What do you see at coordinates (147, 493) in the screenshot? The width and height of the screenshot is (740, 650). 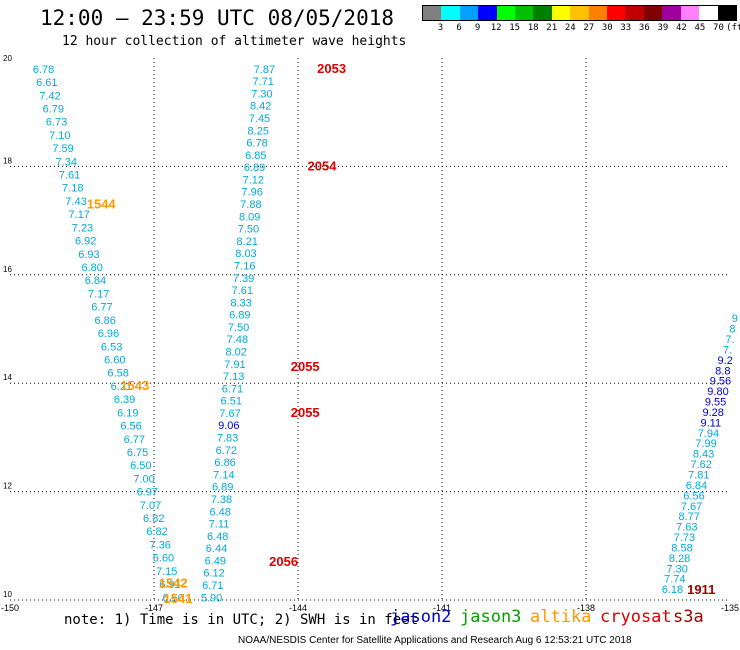 I see `wave-height-value: 6.97` at bounding box center [147, 493].